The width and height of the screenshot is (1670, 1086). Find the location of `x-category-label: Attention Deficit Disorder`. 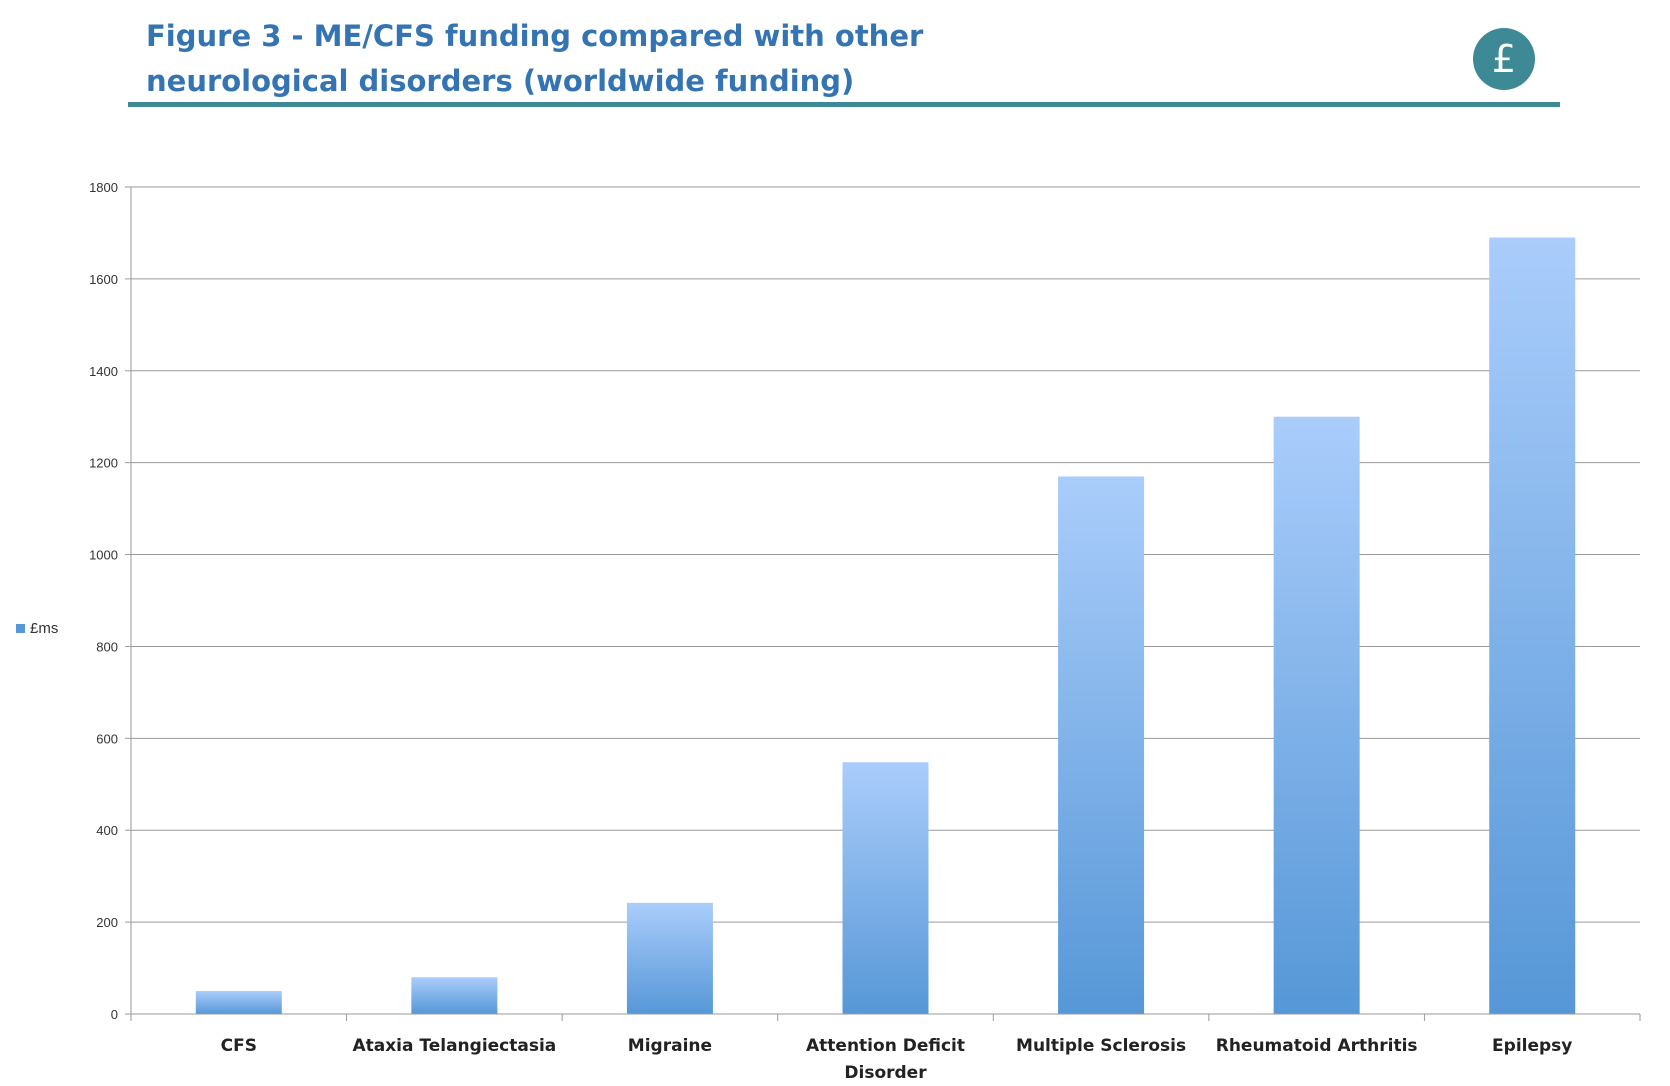

x-category-label: Attention Deficit Disorder is located at coordinates (885, 1059).